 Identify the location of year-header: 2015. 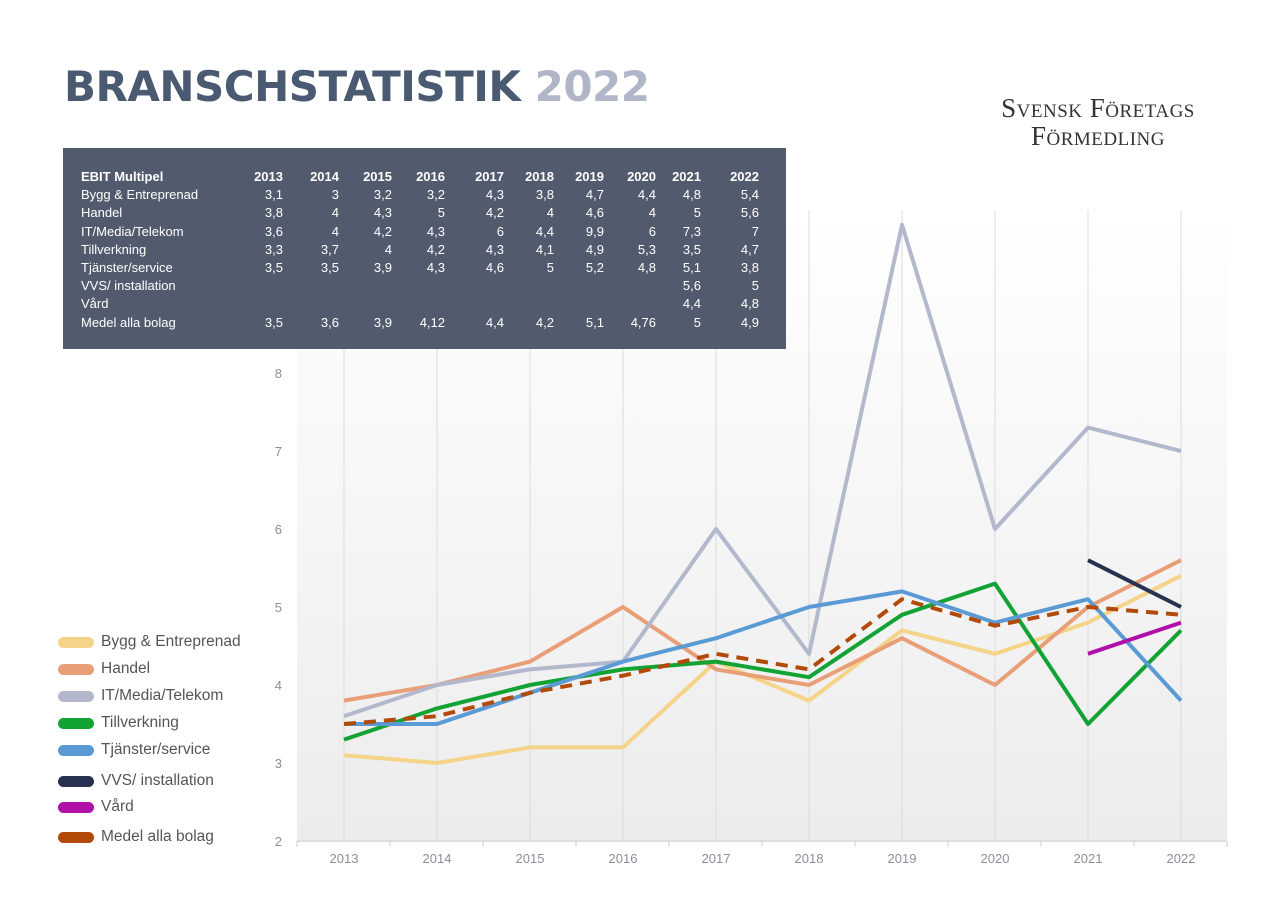
(377, 176).